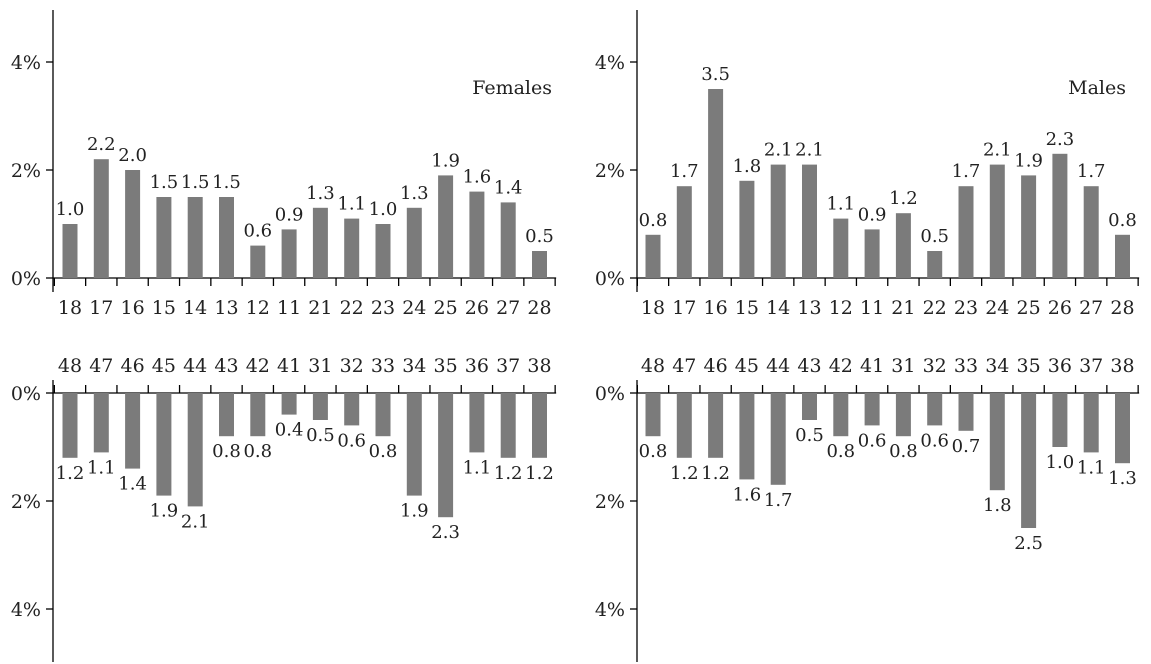  What do you see at coordinates (997, 505) in the screenshot?
I see `data-label-34: 1.8` at bounding box center [997, 505].